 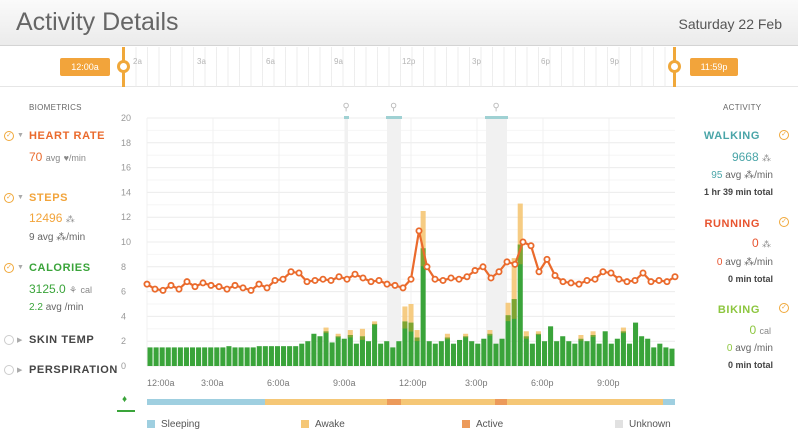 What do you see at coordinates (755, 243) in the screenshot?
I see `running-number: 0` at bounding box center [755, 243].